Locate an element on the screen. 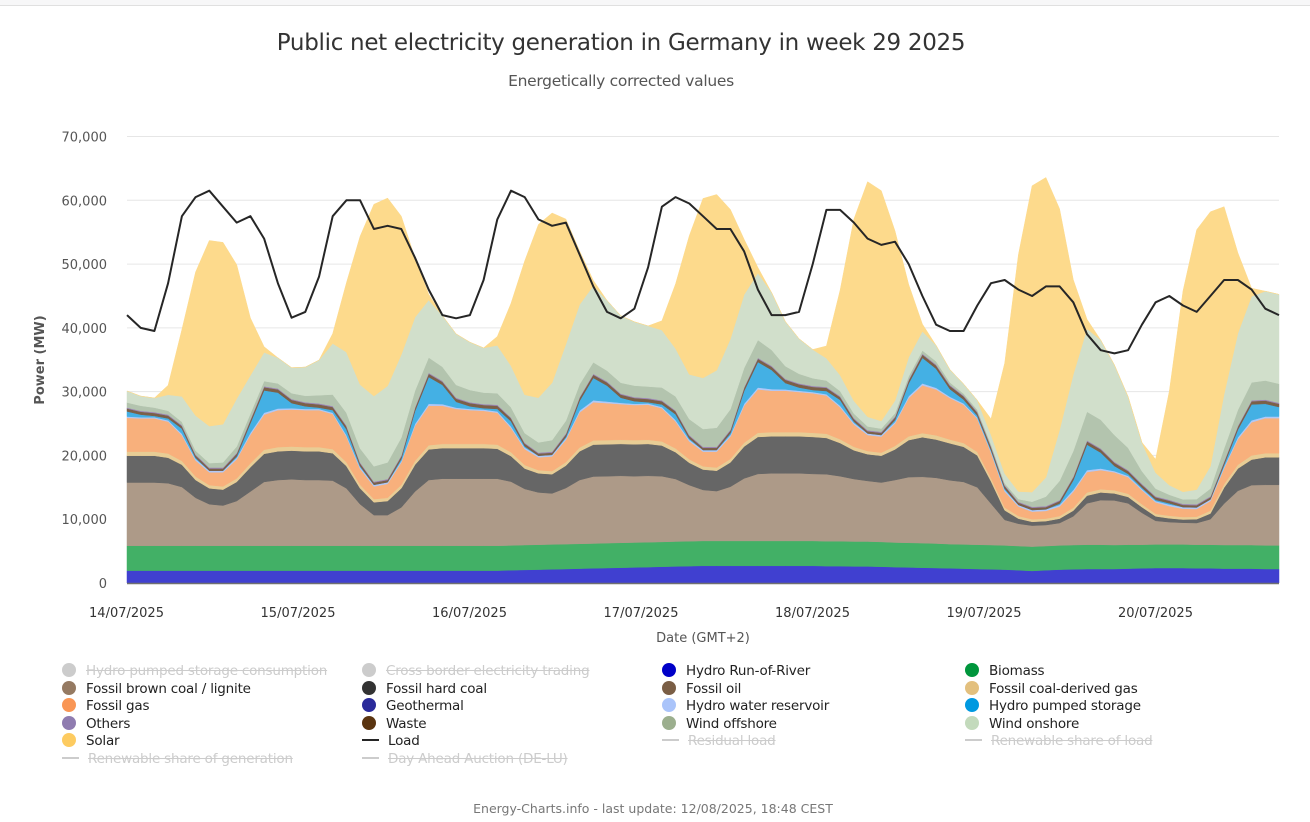 Image resolution: width=1310 pixels, height=822 pixels. legend-label: Fossil hard coal is located at coordinates (436, 688).